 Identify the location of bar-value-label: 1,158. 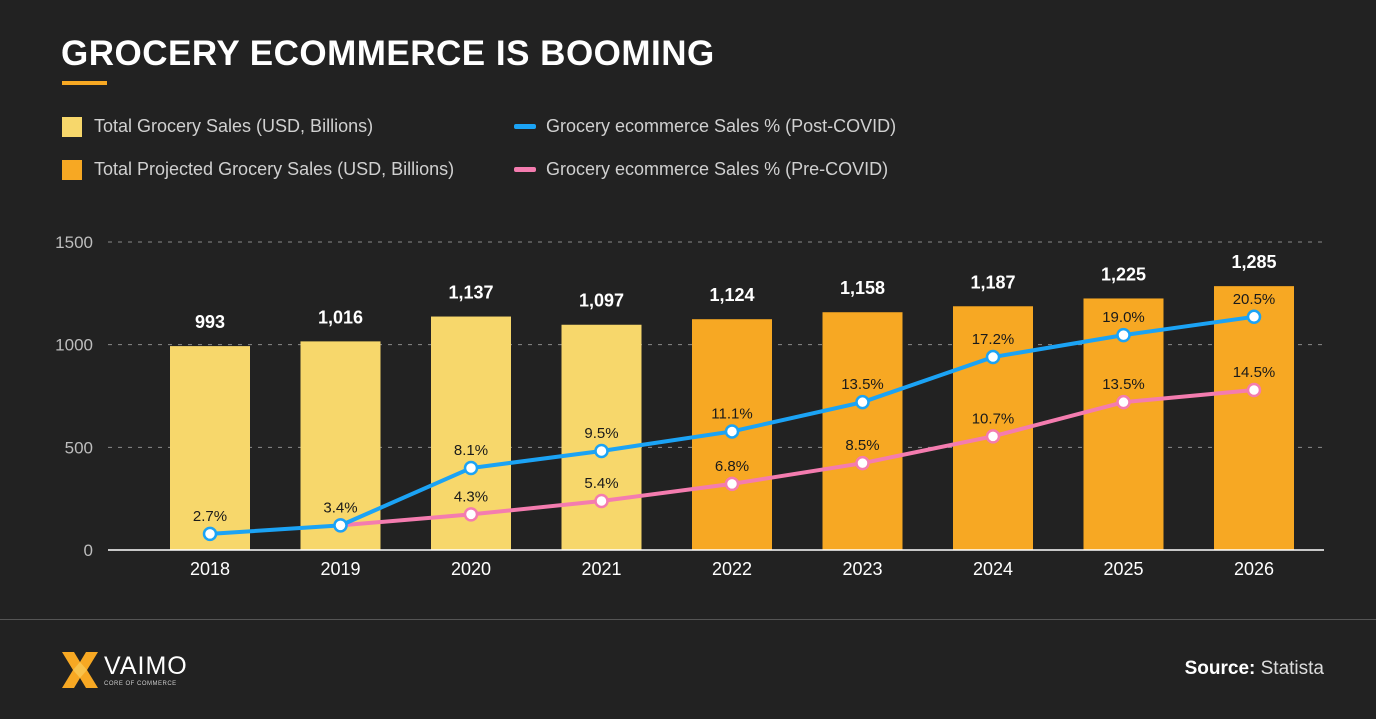
(862, 288).